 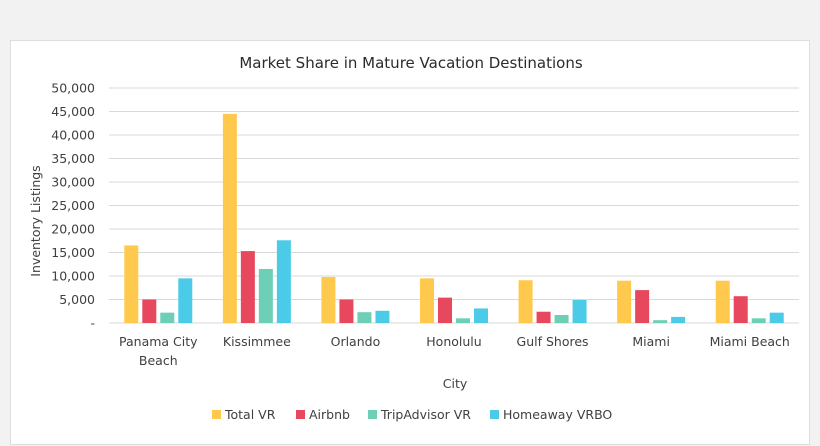 What do you see at coordinates (77, 299) in the screenshot?
I see `y-tick-label: 5,000` at bounding box center [77, 299].